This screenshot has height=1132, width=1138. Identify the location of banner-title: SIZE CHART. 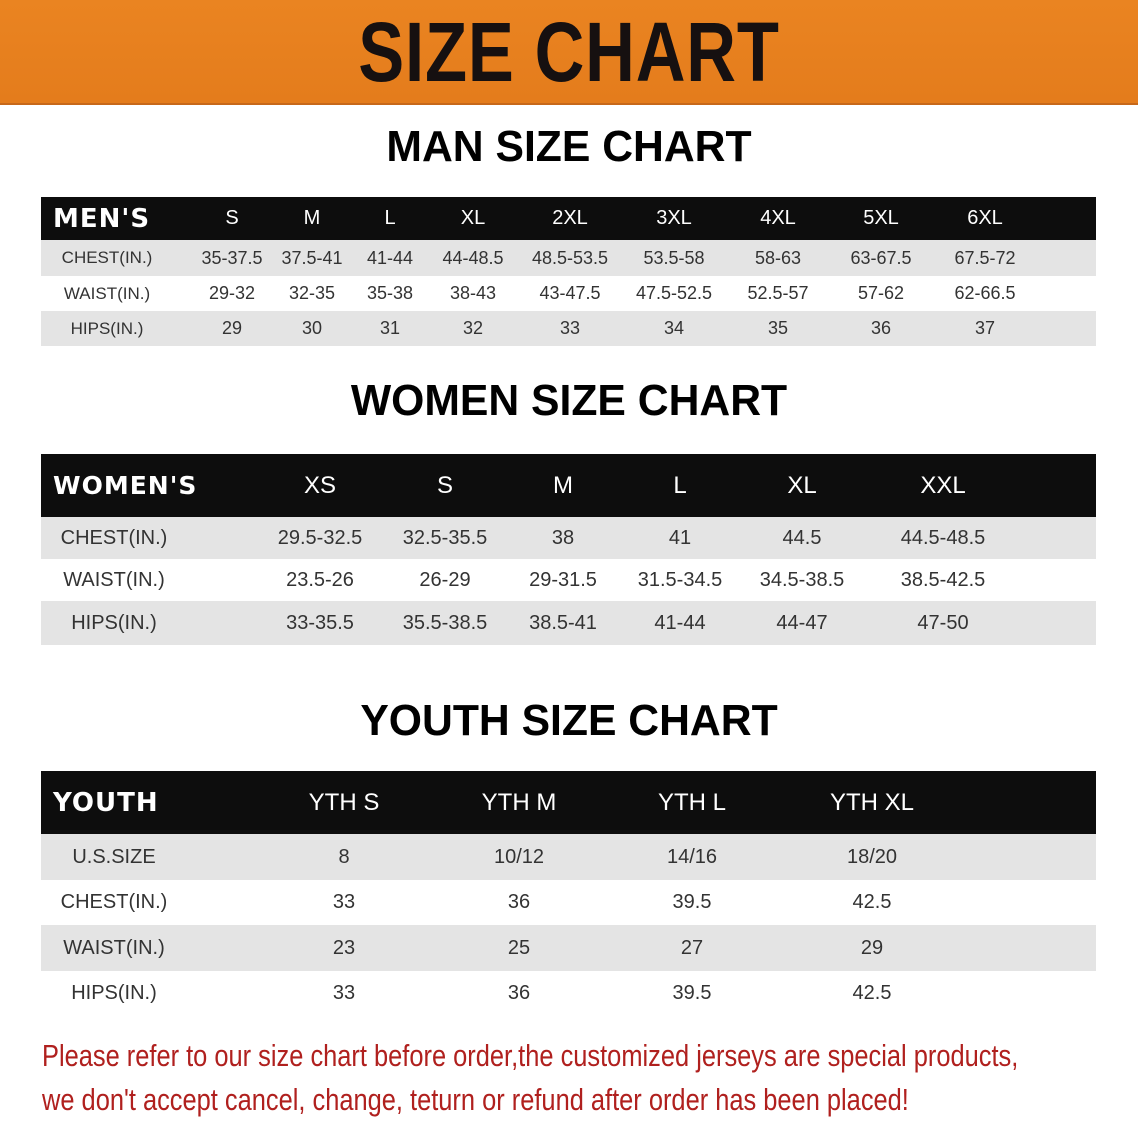
(569, 52).